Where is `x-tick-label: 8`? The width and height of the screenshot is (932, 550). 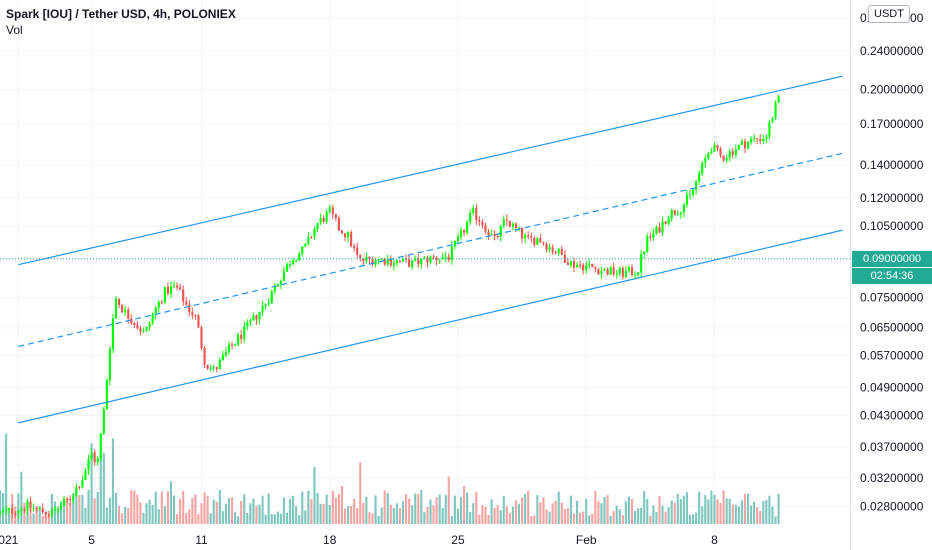
x-tick-label: 8 is located at coordinates (714, 540).